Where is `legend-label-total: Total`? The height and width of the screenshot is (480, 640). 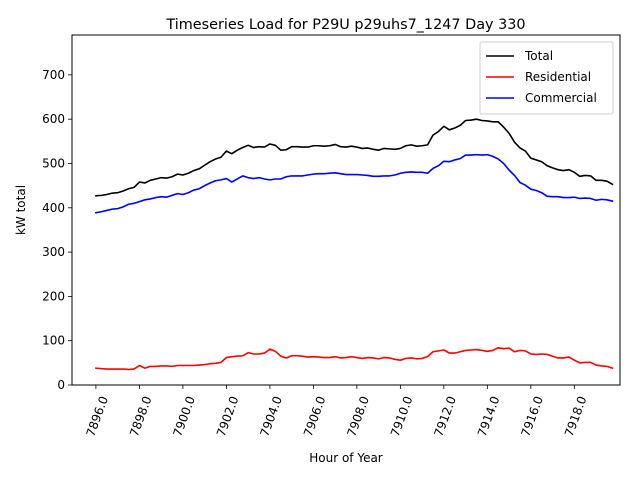
legend-label-total: Total is located at coordinates (538, 56).